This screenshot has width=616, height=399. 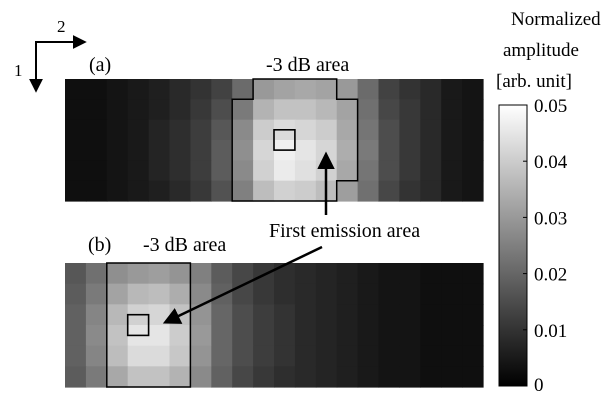 What do you see at coordinates (534, 81) in the screenshot?
I see `colorbar-label-line-3: [arb. unit]` at bounding box center [534, 81].